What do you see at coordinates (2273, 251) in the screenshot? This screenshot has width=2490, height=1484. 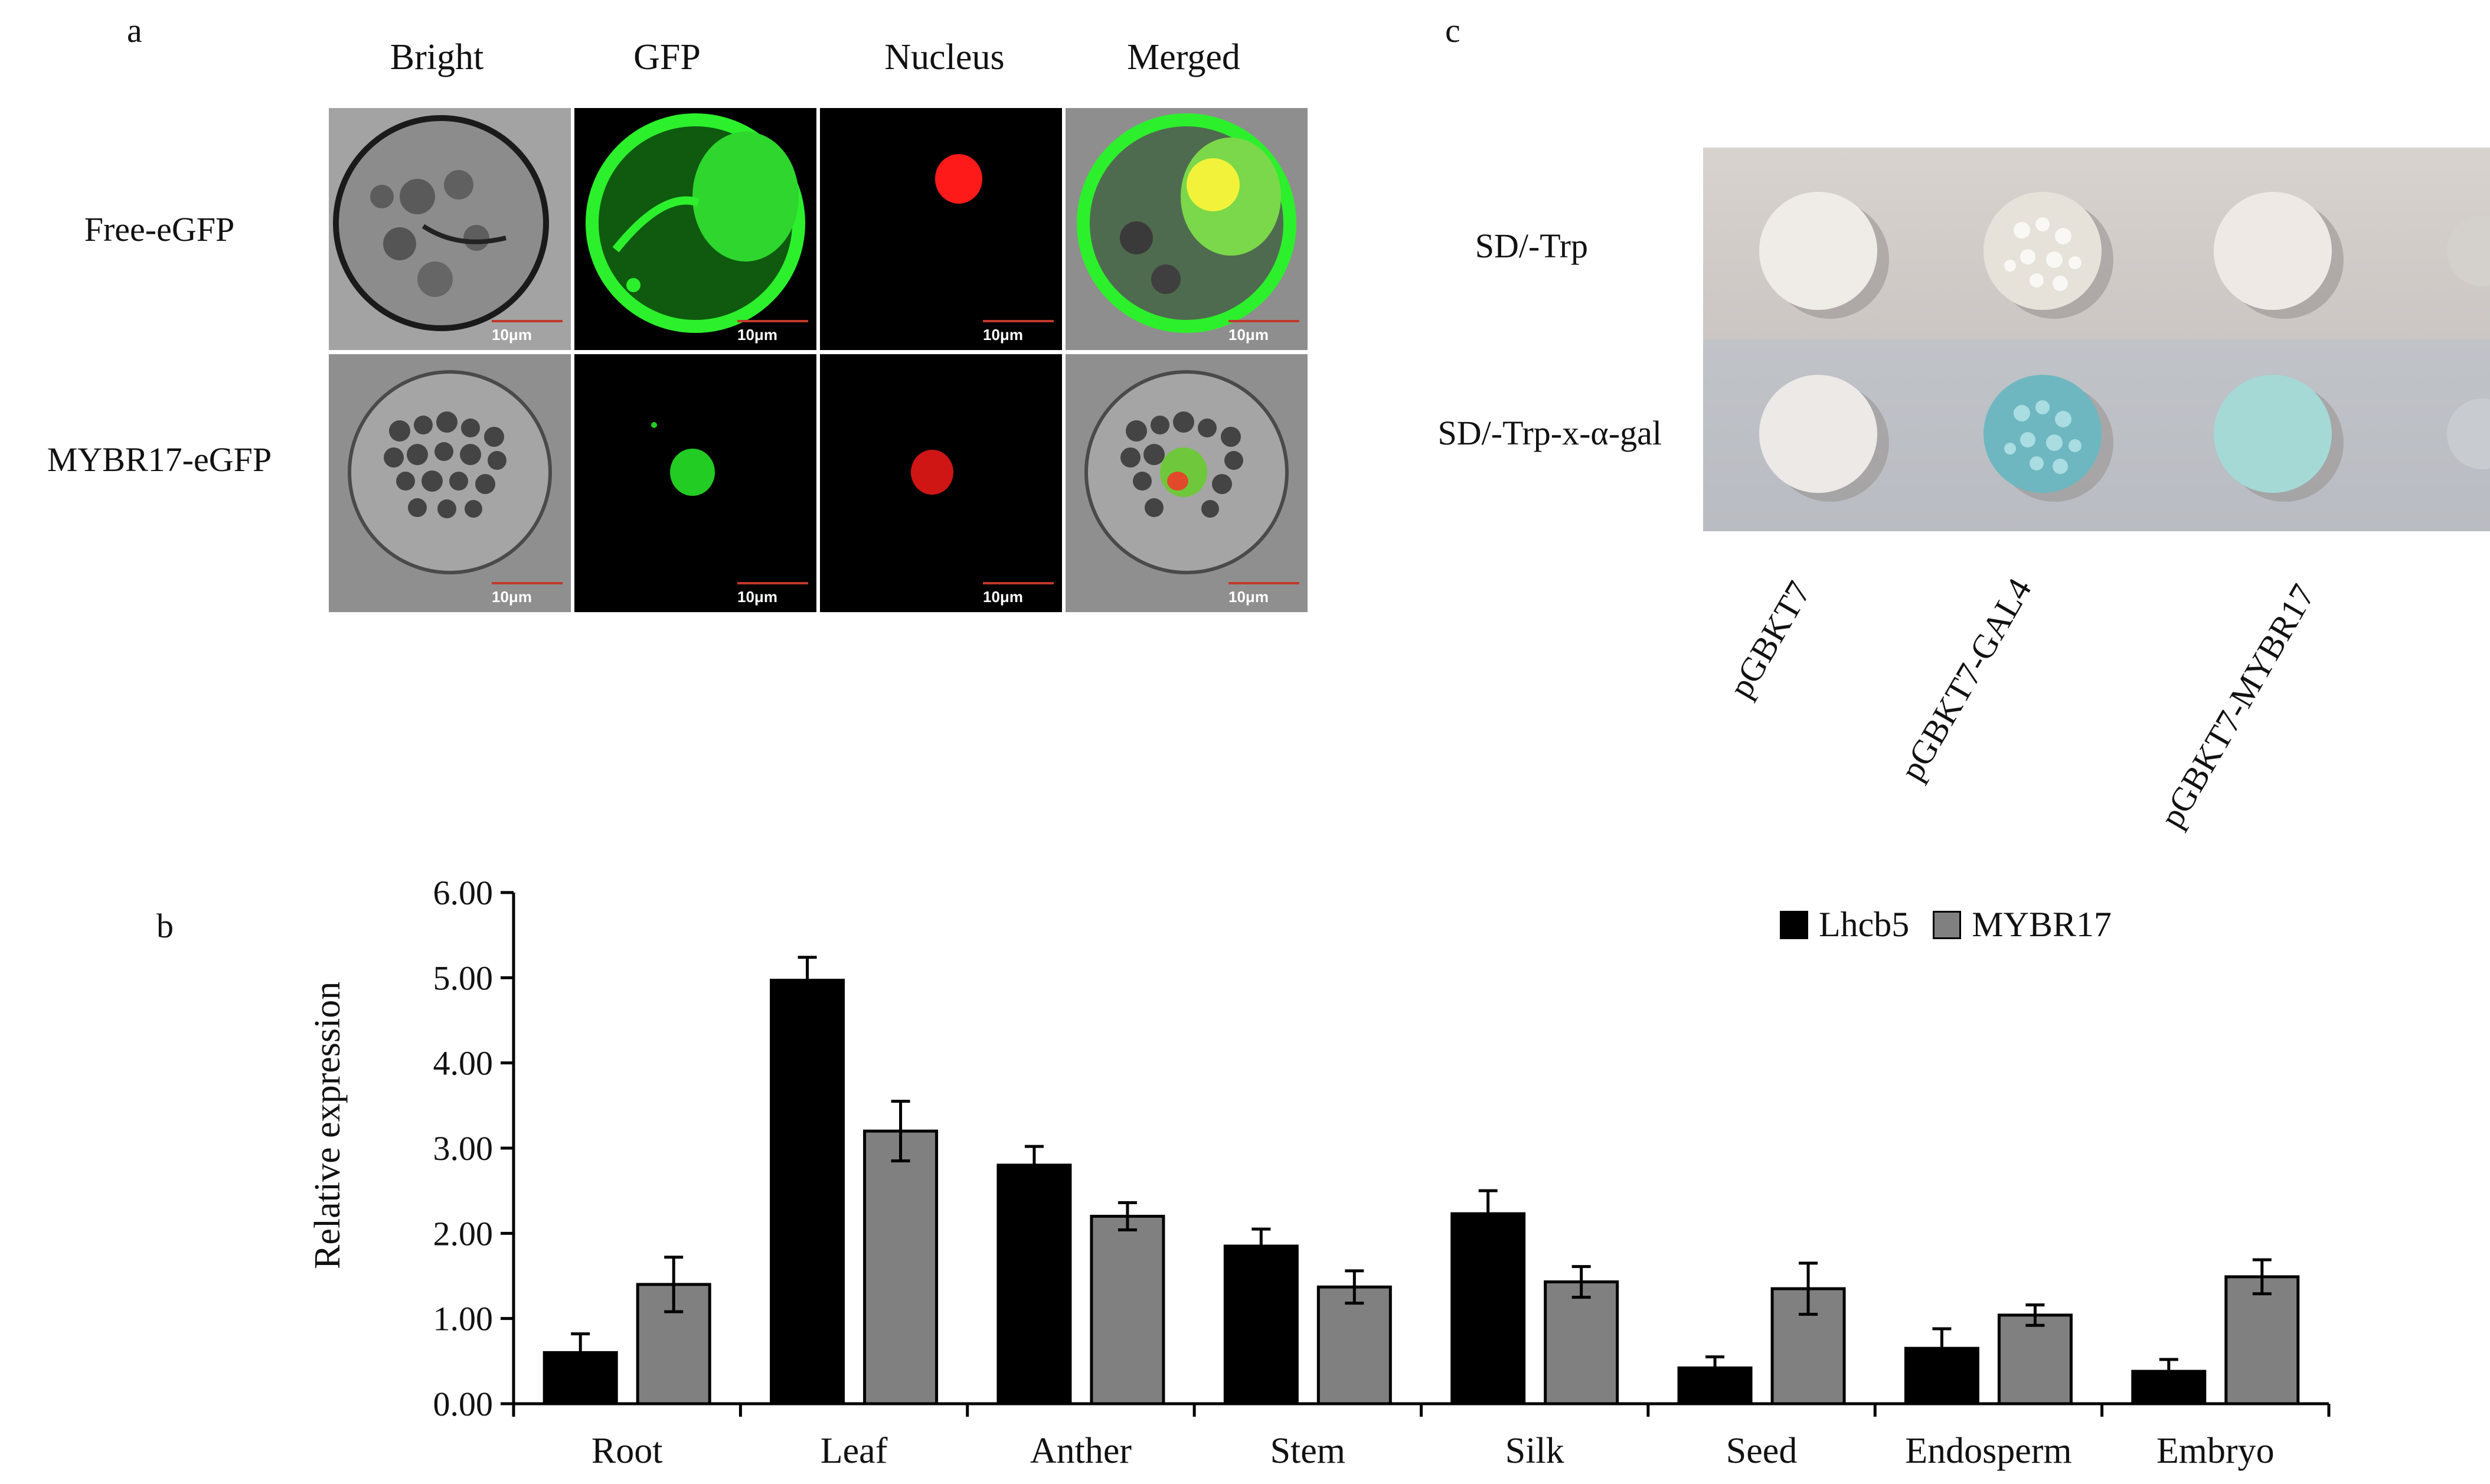 I see `colony-mybr17-sd` at bounding box center [2273, 251].